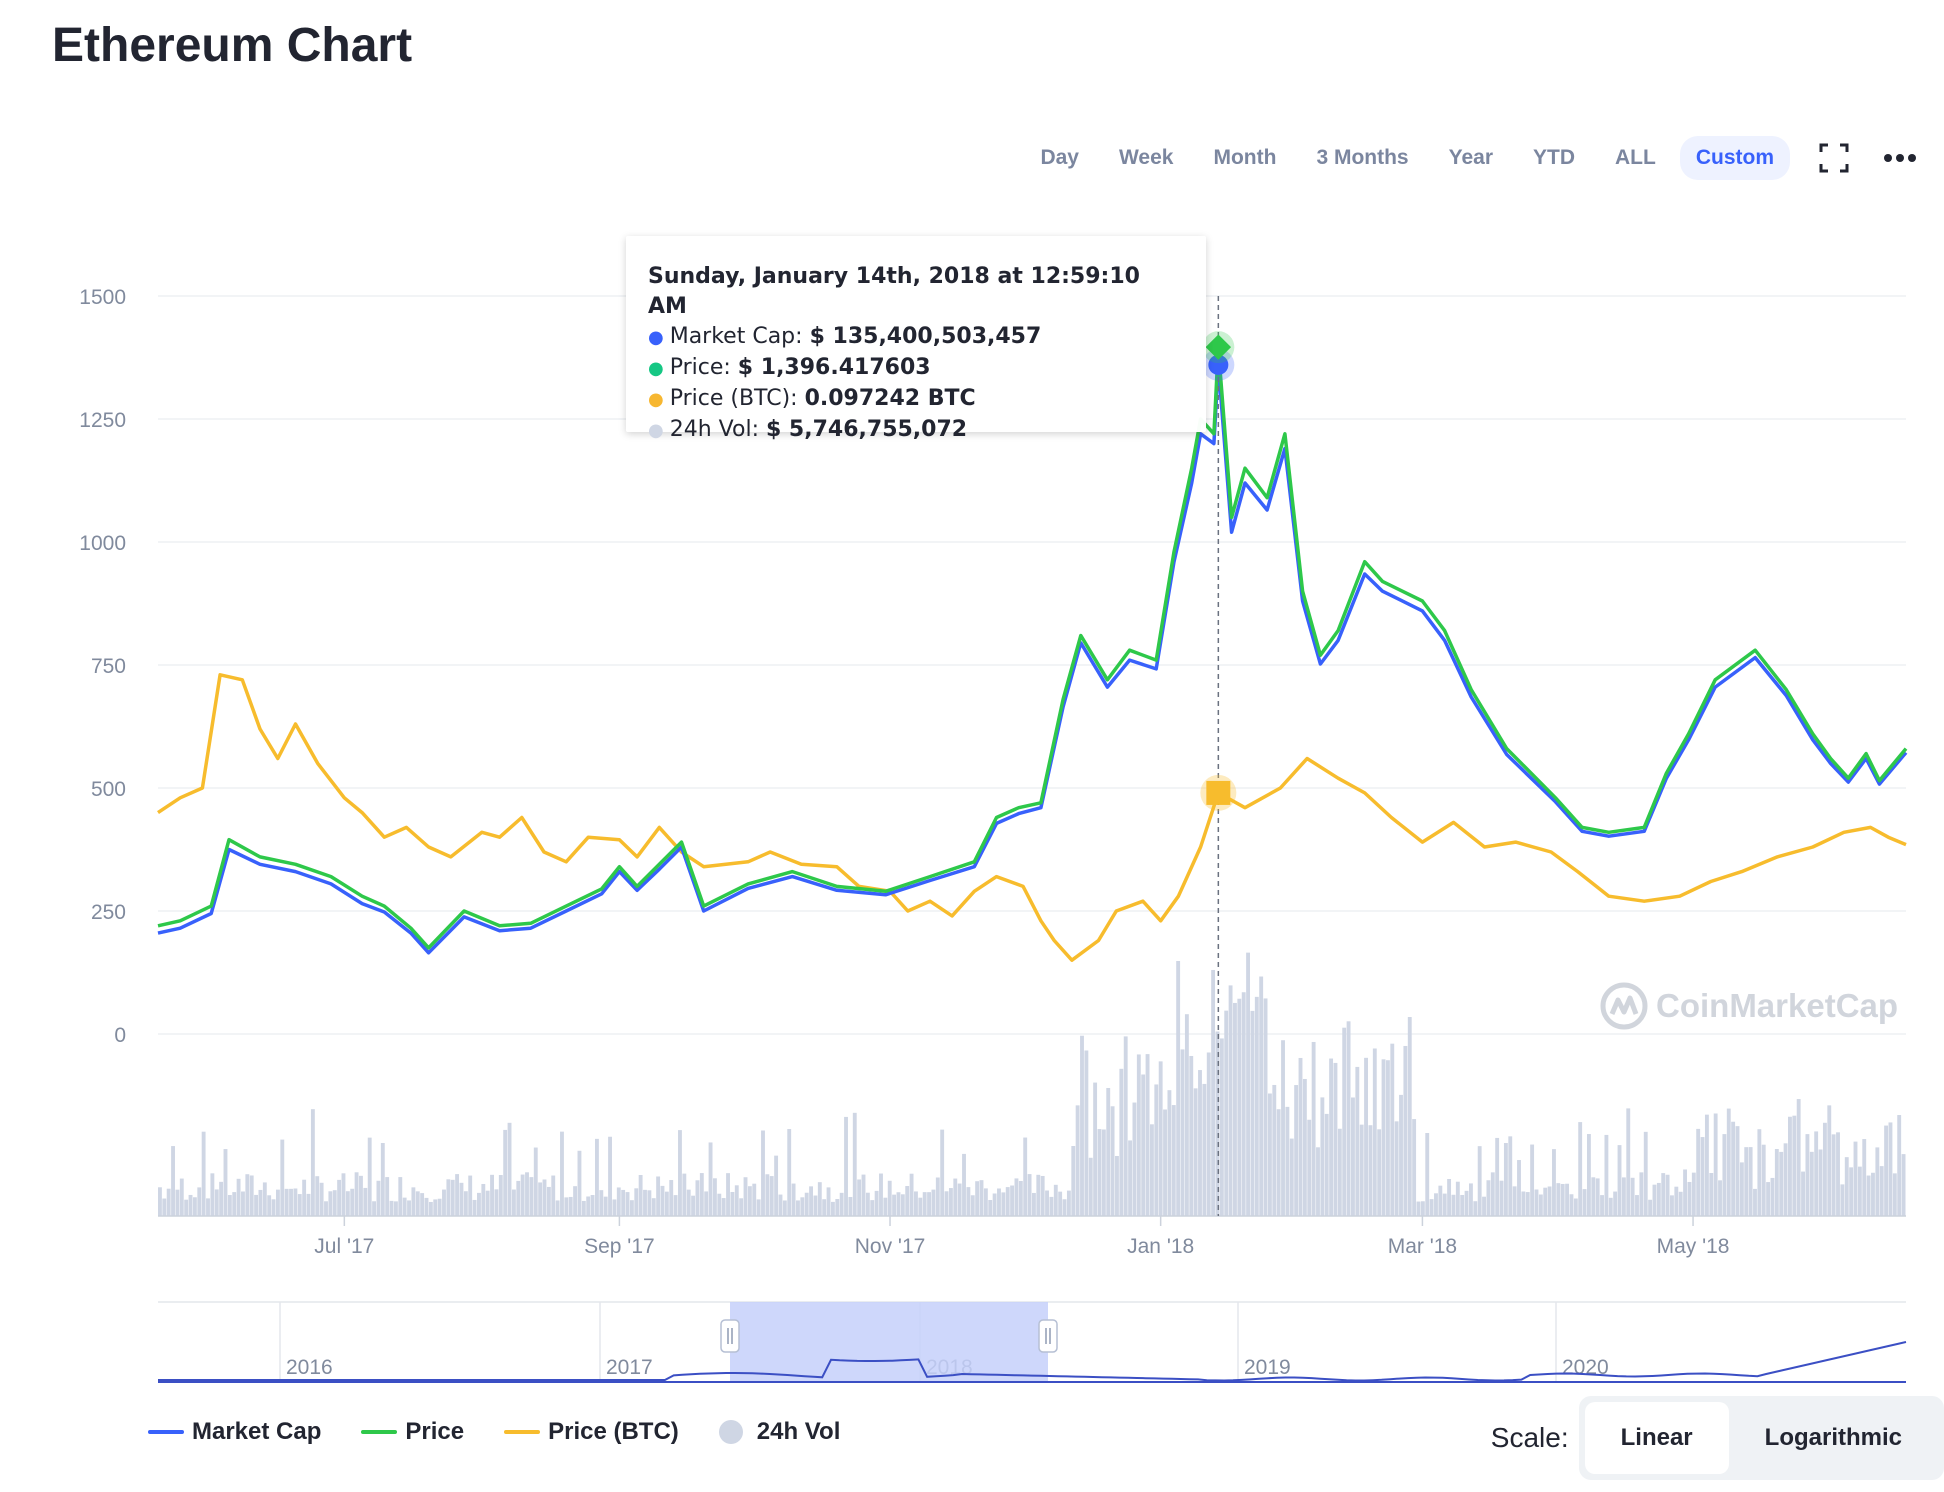 The image size is (1944, 1492). I want to click on range-all-button: ALL, so click(1635, 157).